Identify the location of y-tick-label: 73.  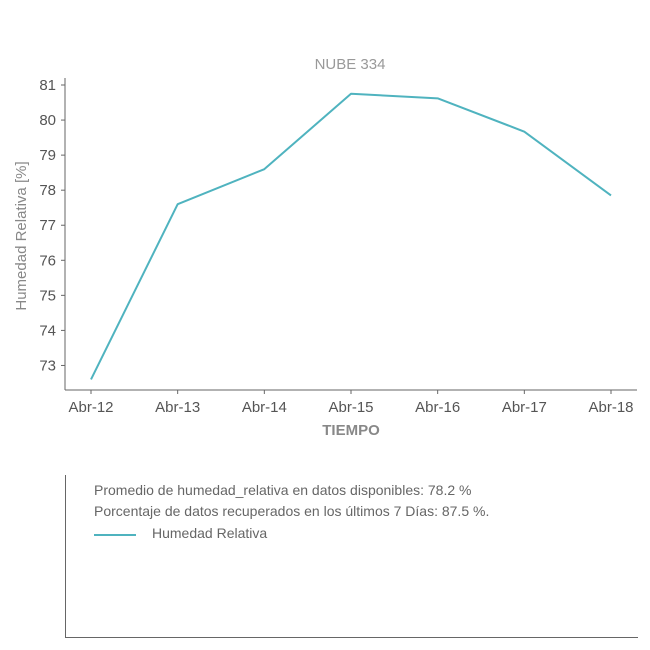
(47, 365).